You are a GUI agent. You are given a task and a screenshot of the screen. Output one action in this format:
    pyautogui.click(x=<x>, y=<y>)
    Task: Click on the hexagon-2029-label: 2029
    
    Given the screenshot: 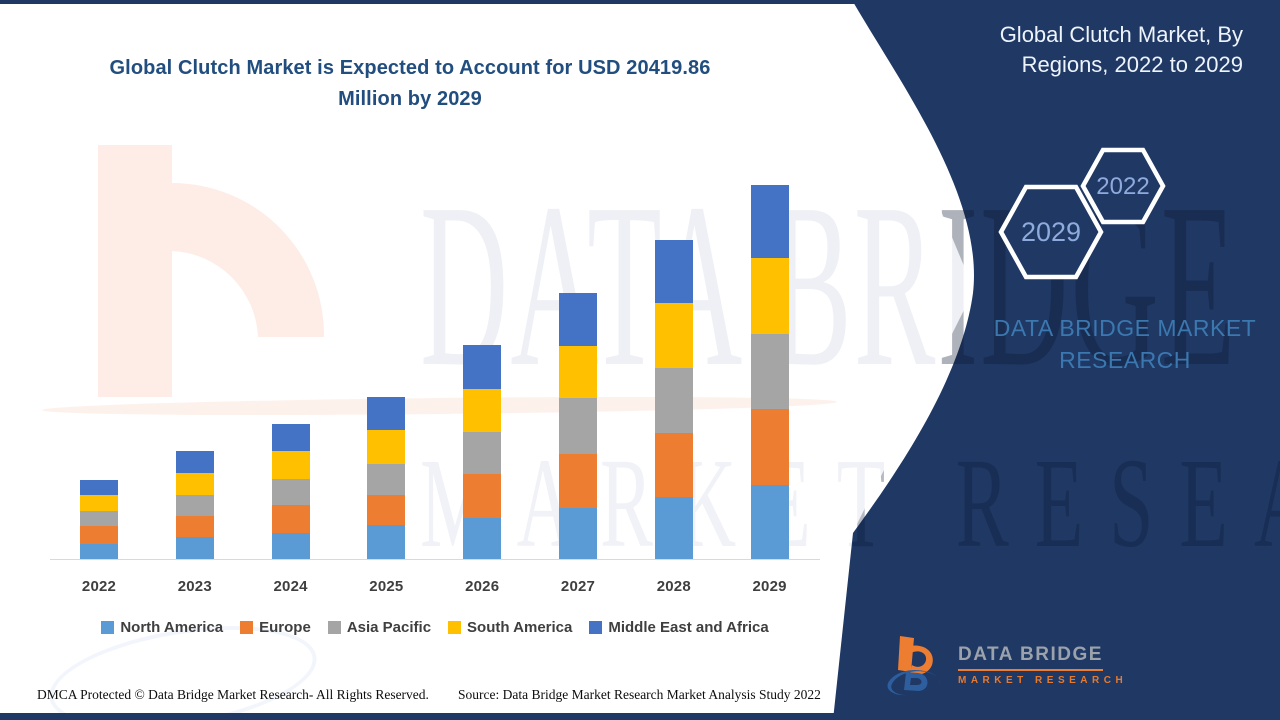 What is the action you would take?
    pyautogui.click(x=1051, y=232)
    